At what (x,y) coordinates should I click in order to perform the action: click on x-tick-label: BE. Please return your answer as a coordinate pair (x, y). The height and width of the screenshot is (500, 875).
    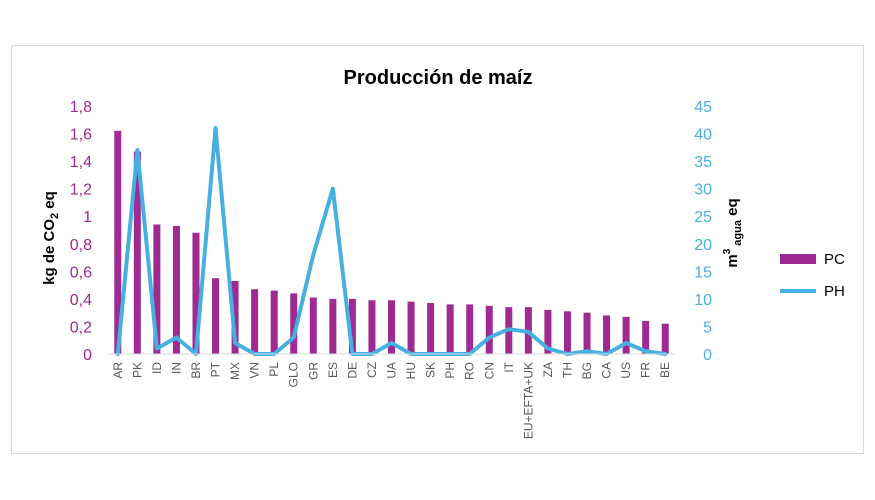
    Looking at the image, I should click on (665, 370).